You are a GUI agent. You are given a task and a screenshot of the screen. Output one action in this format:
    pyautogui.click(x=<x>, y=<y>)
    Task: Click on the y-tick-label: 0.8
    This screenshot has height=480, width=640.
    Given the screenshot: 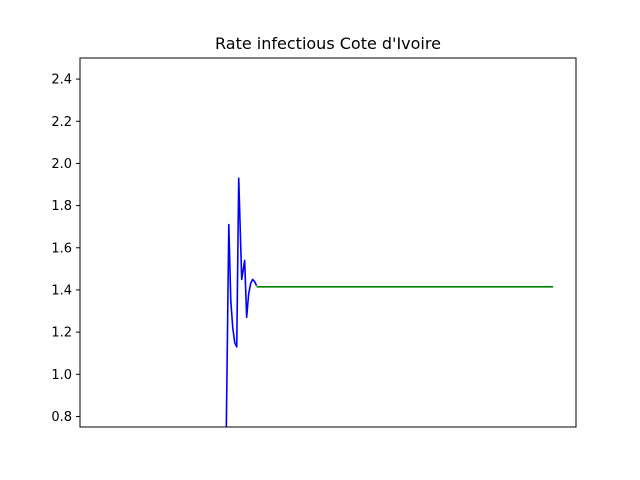 What is the action you would take?
    pyautogui.click(x=61, y=417)
    